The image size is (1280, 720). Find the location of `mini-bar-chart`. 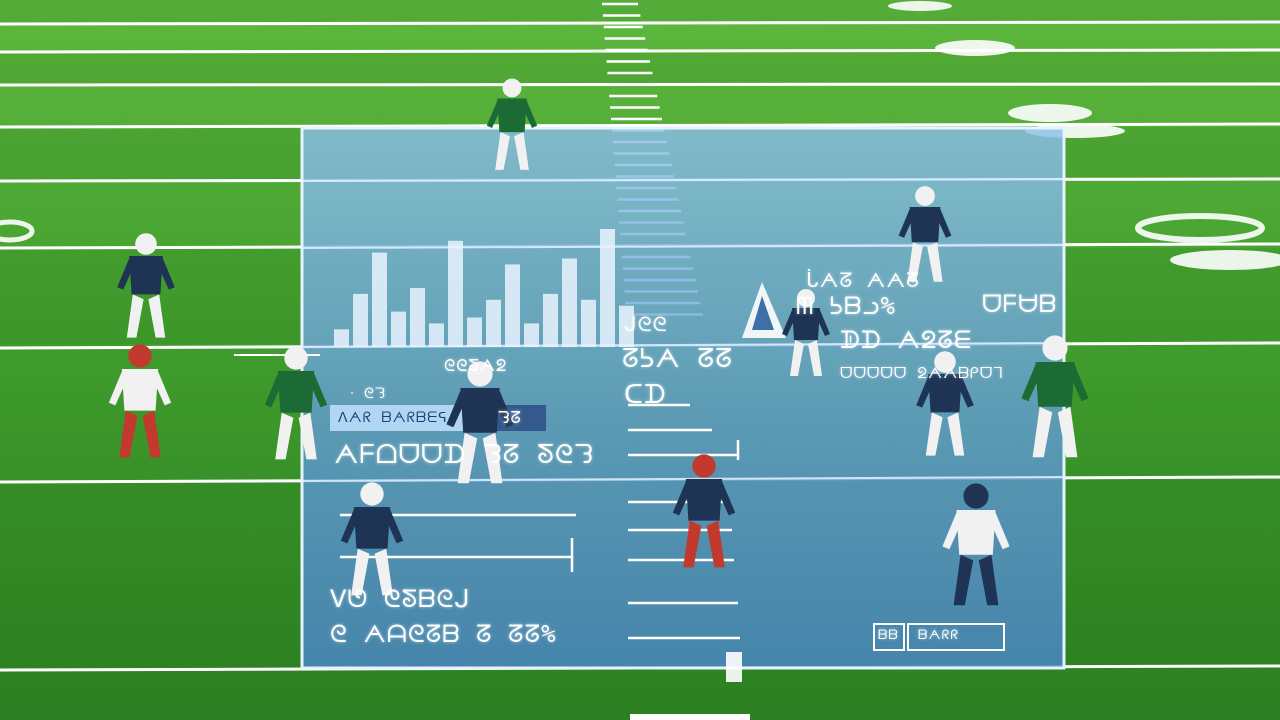

mini-bar-chart is located at coordinates (484, 288).